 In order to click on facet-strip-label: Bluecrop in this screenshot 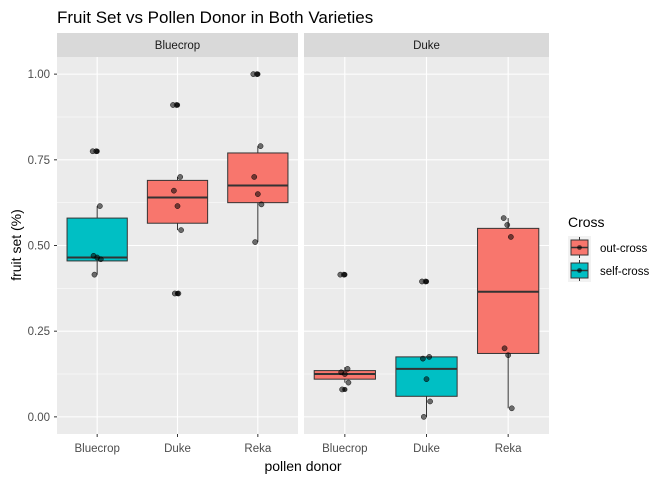, I will do `click(177, 46)`.